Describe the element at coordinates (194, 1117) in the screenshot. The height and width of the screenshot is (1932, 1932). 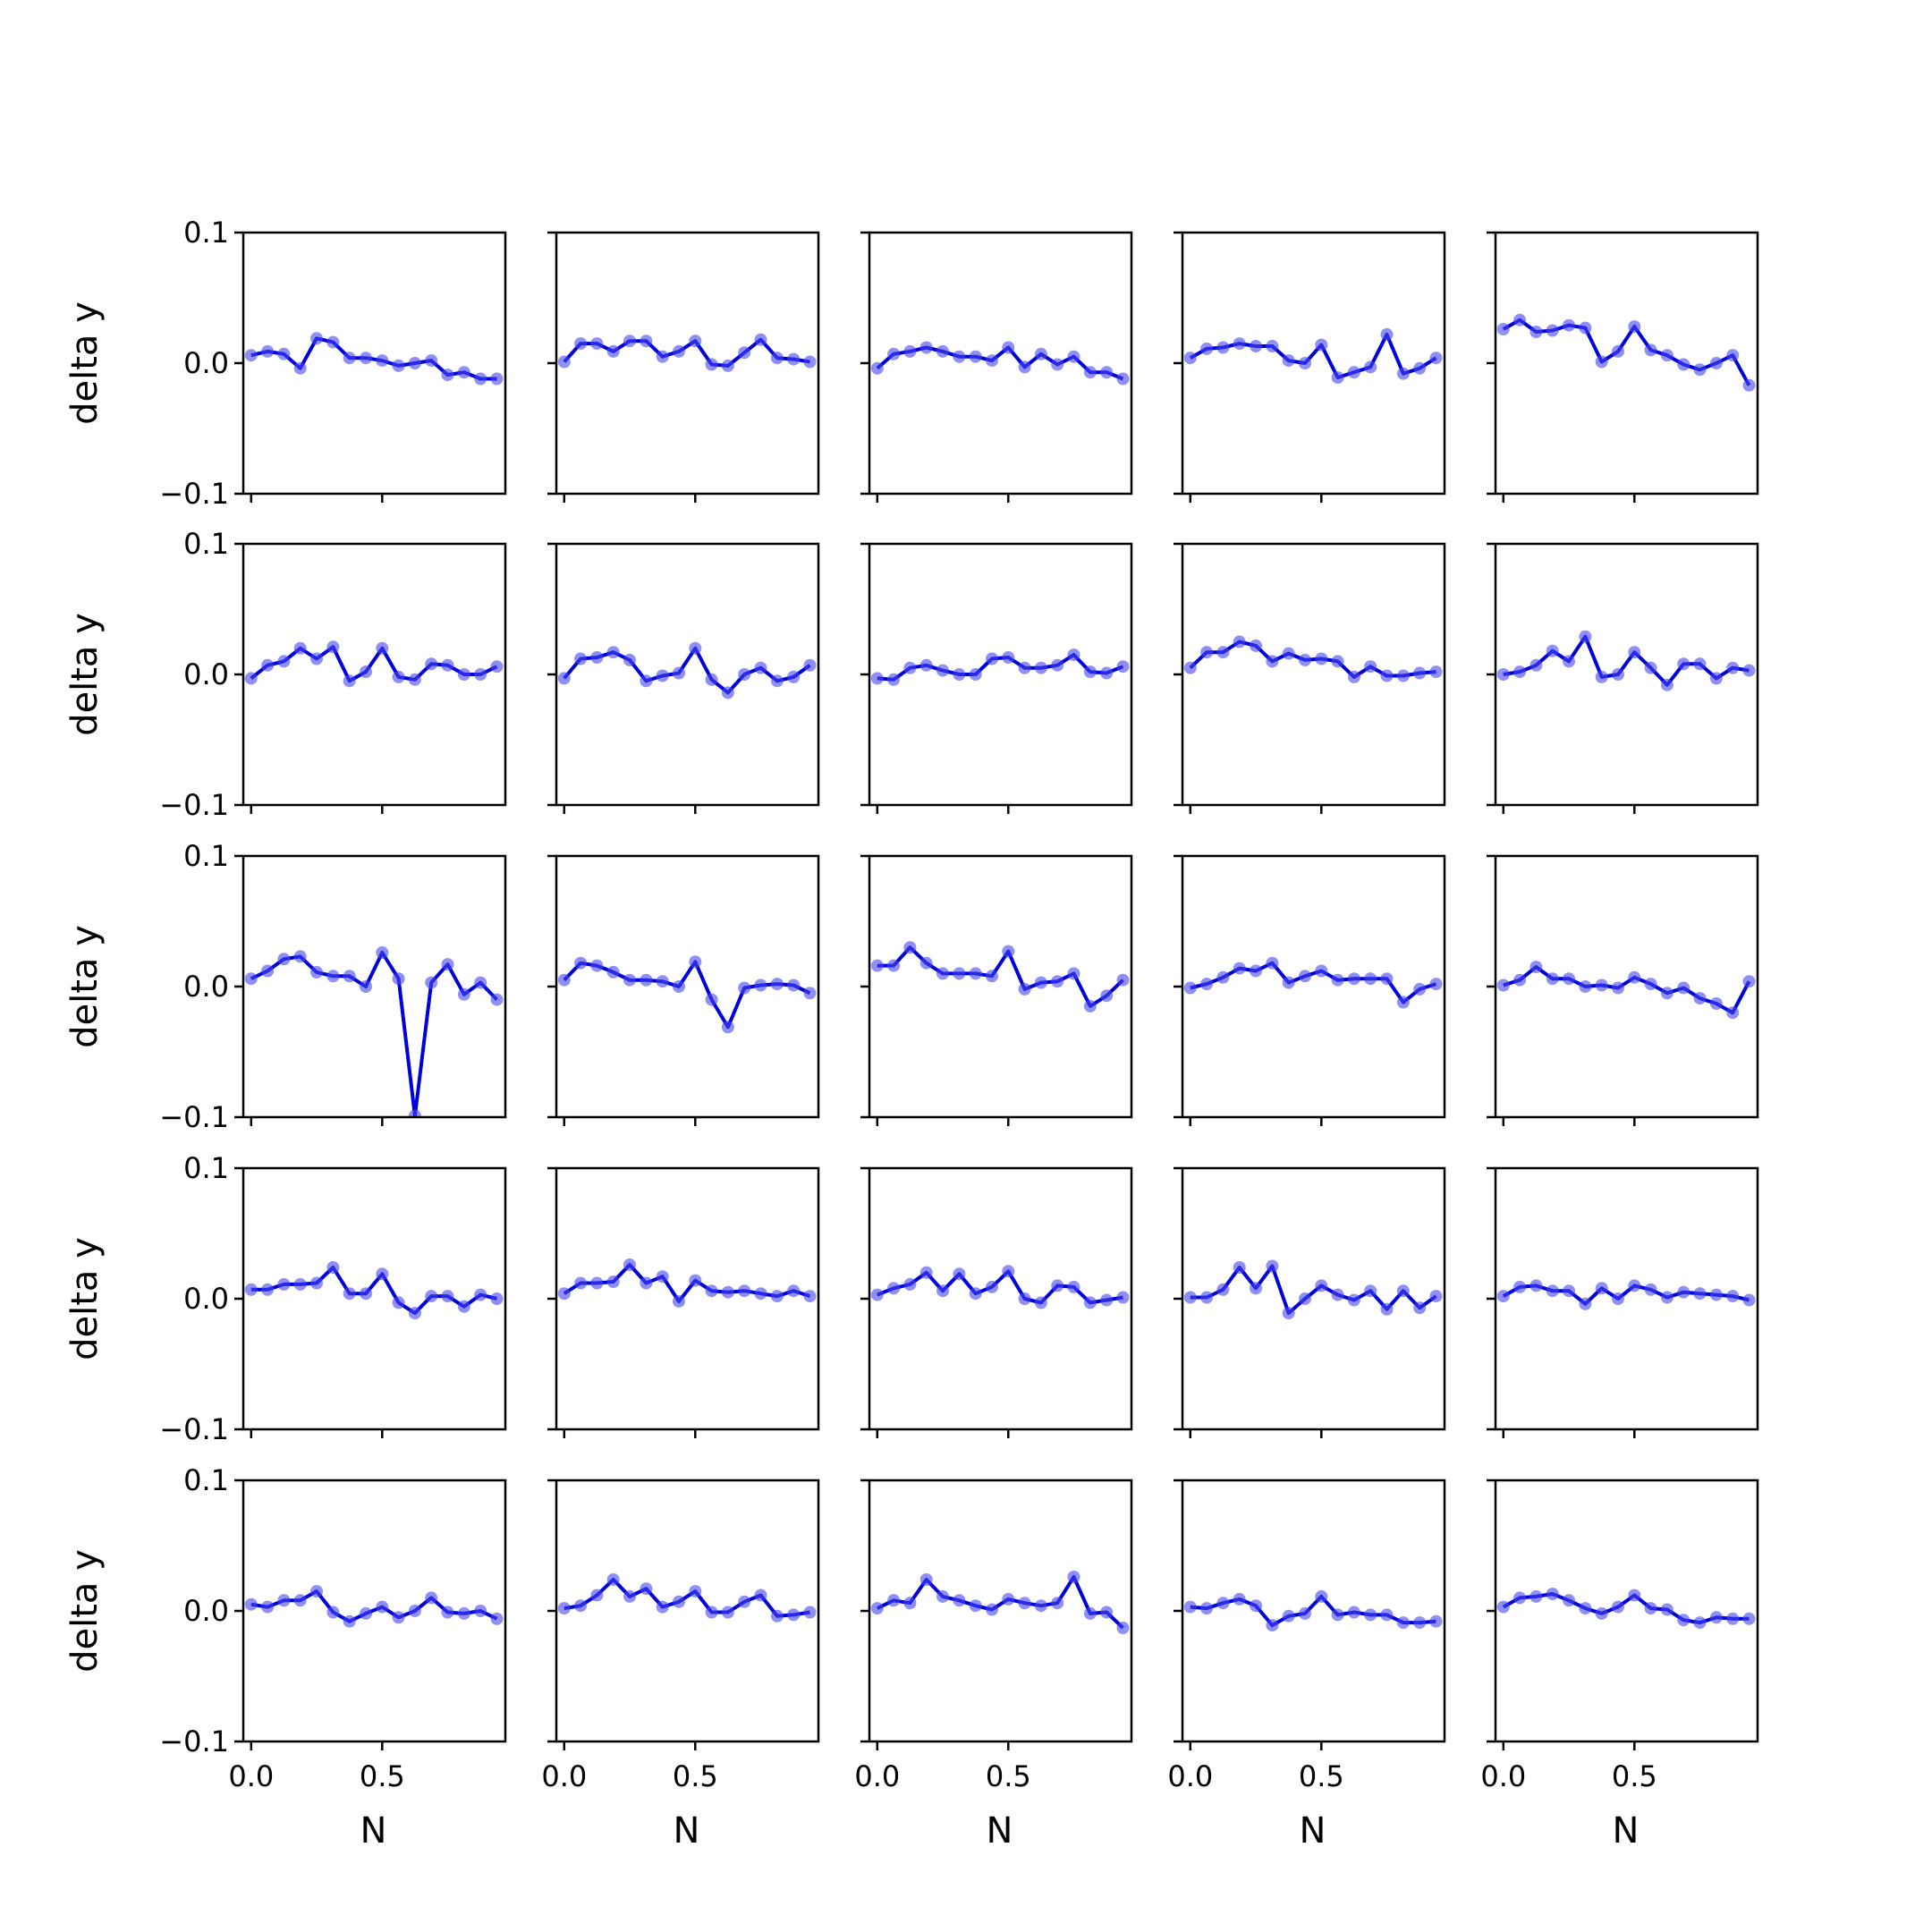
I see `y-tick-label: −0.1` at that location.